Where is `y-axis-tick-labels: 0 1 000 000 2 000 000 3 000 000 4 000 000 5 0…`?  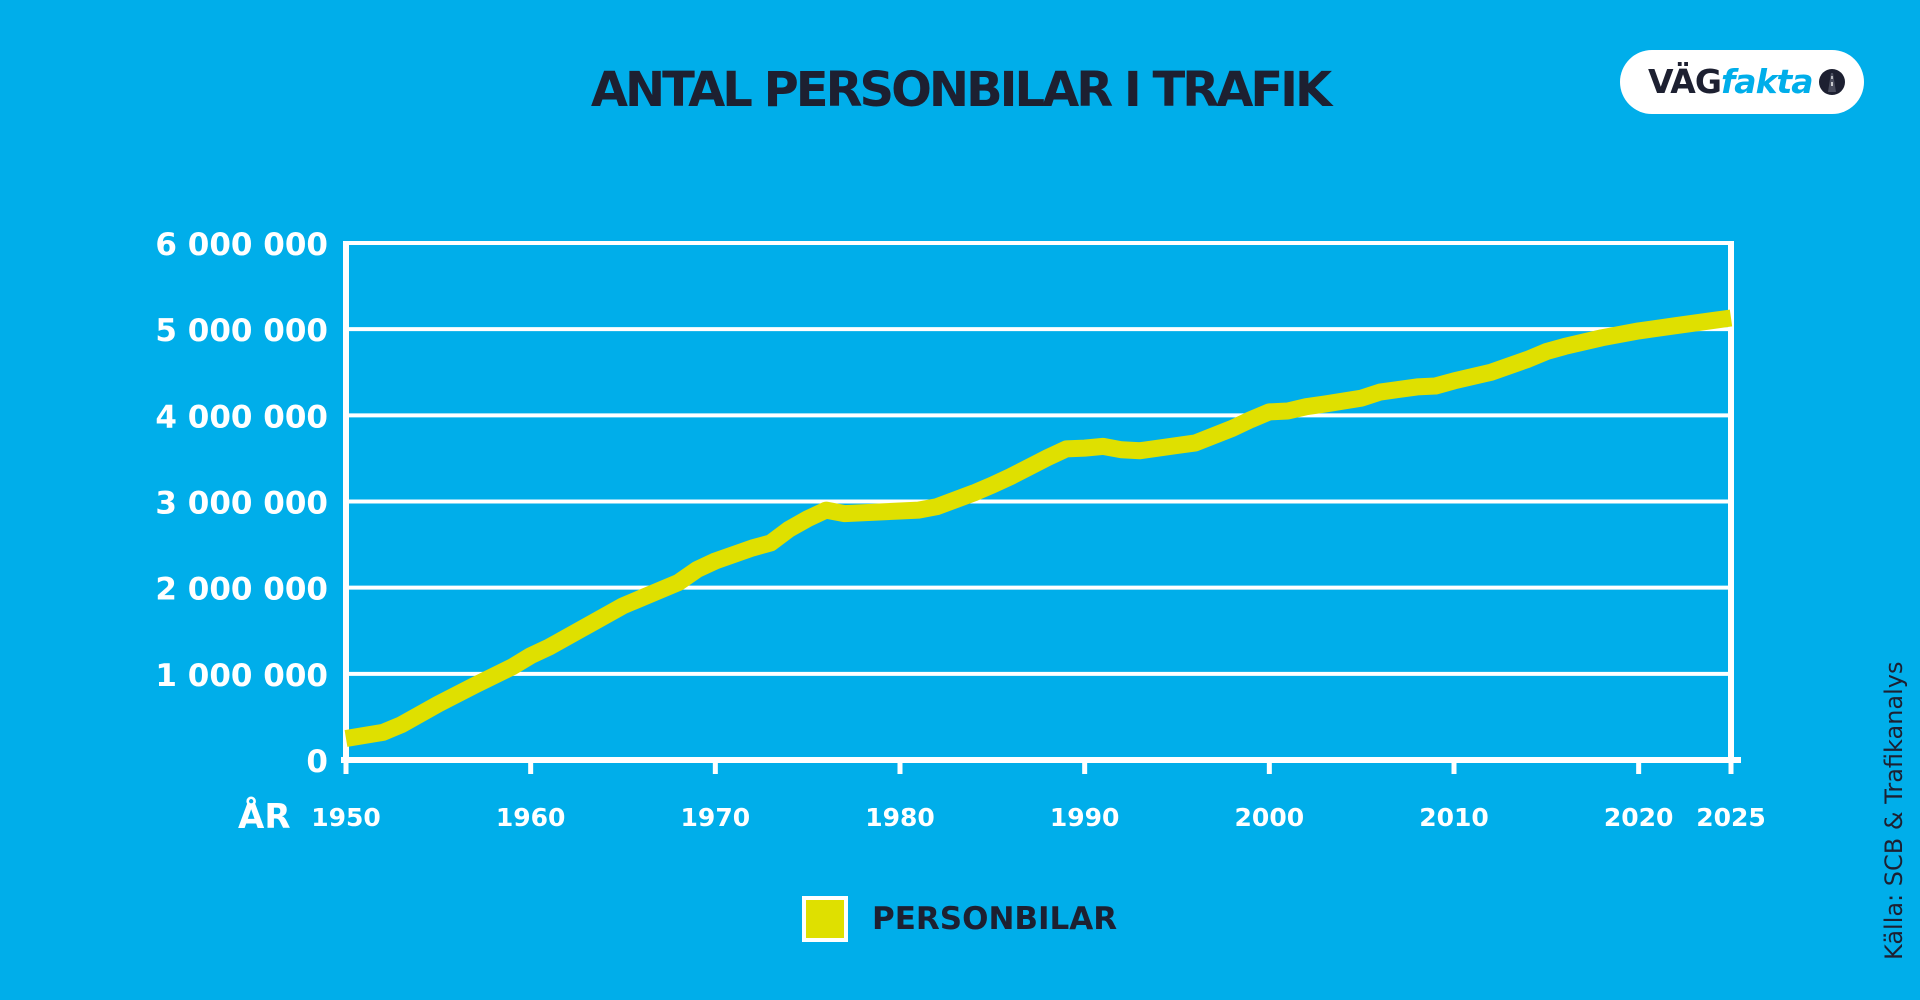 y-axis-tick-labels: 0 1 000 000 2 000 000 3 000 000 4 000 000 5 0… is located at coordinates (241, 503).